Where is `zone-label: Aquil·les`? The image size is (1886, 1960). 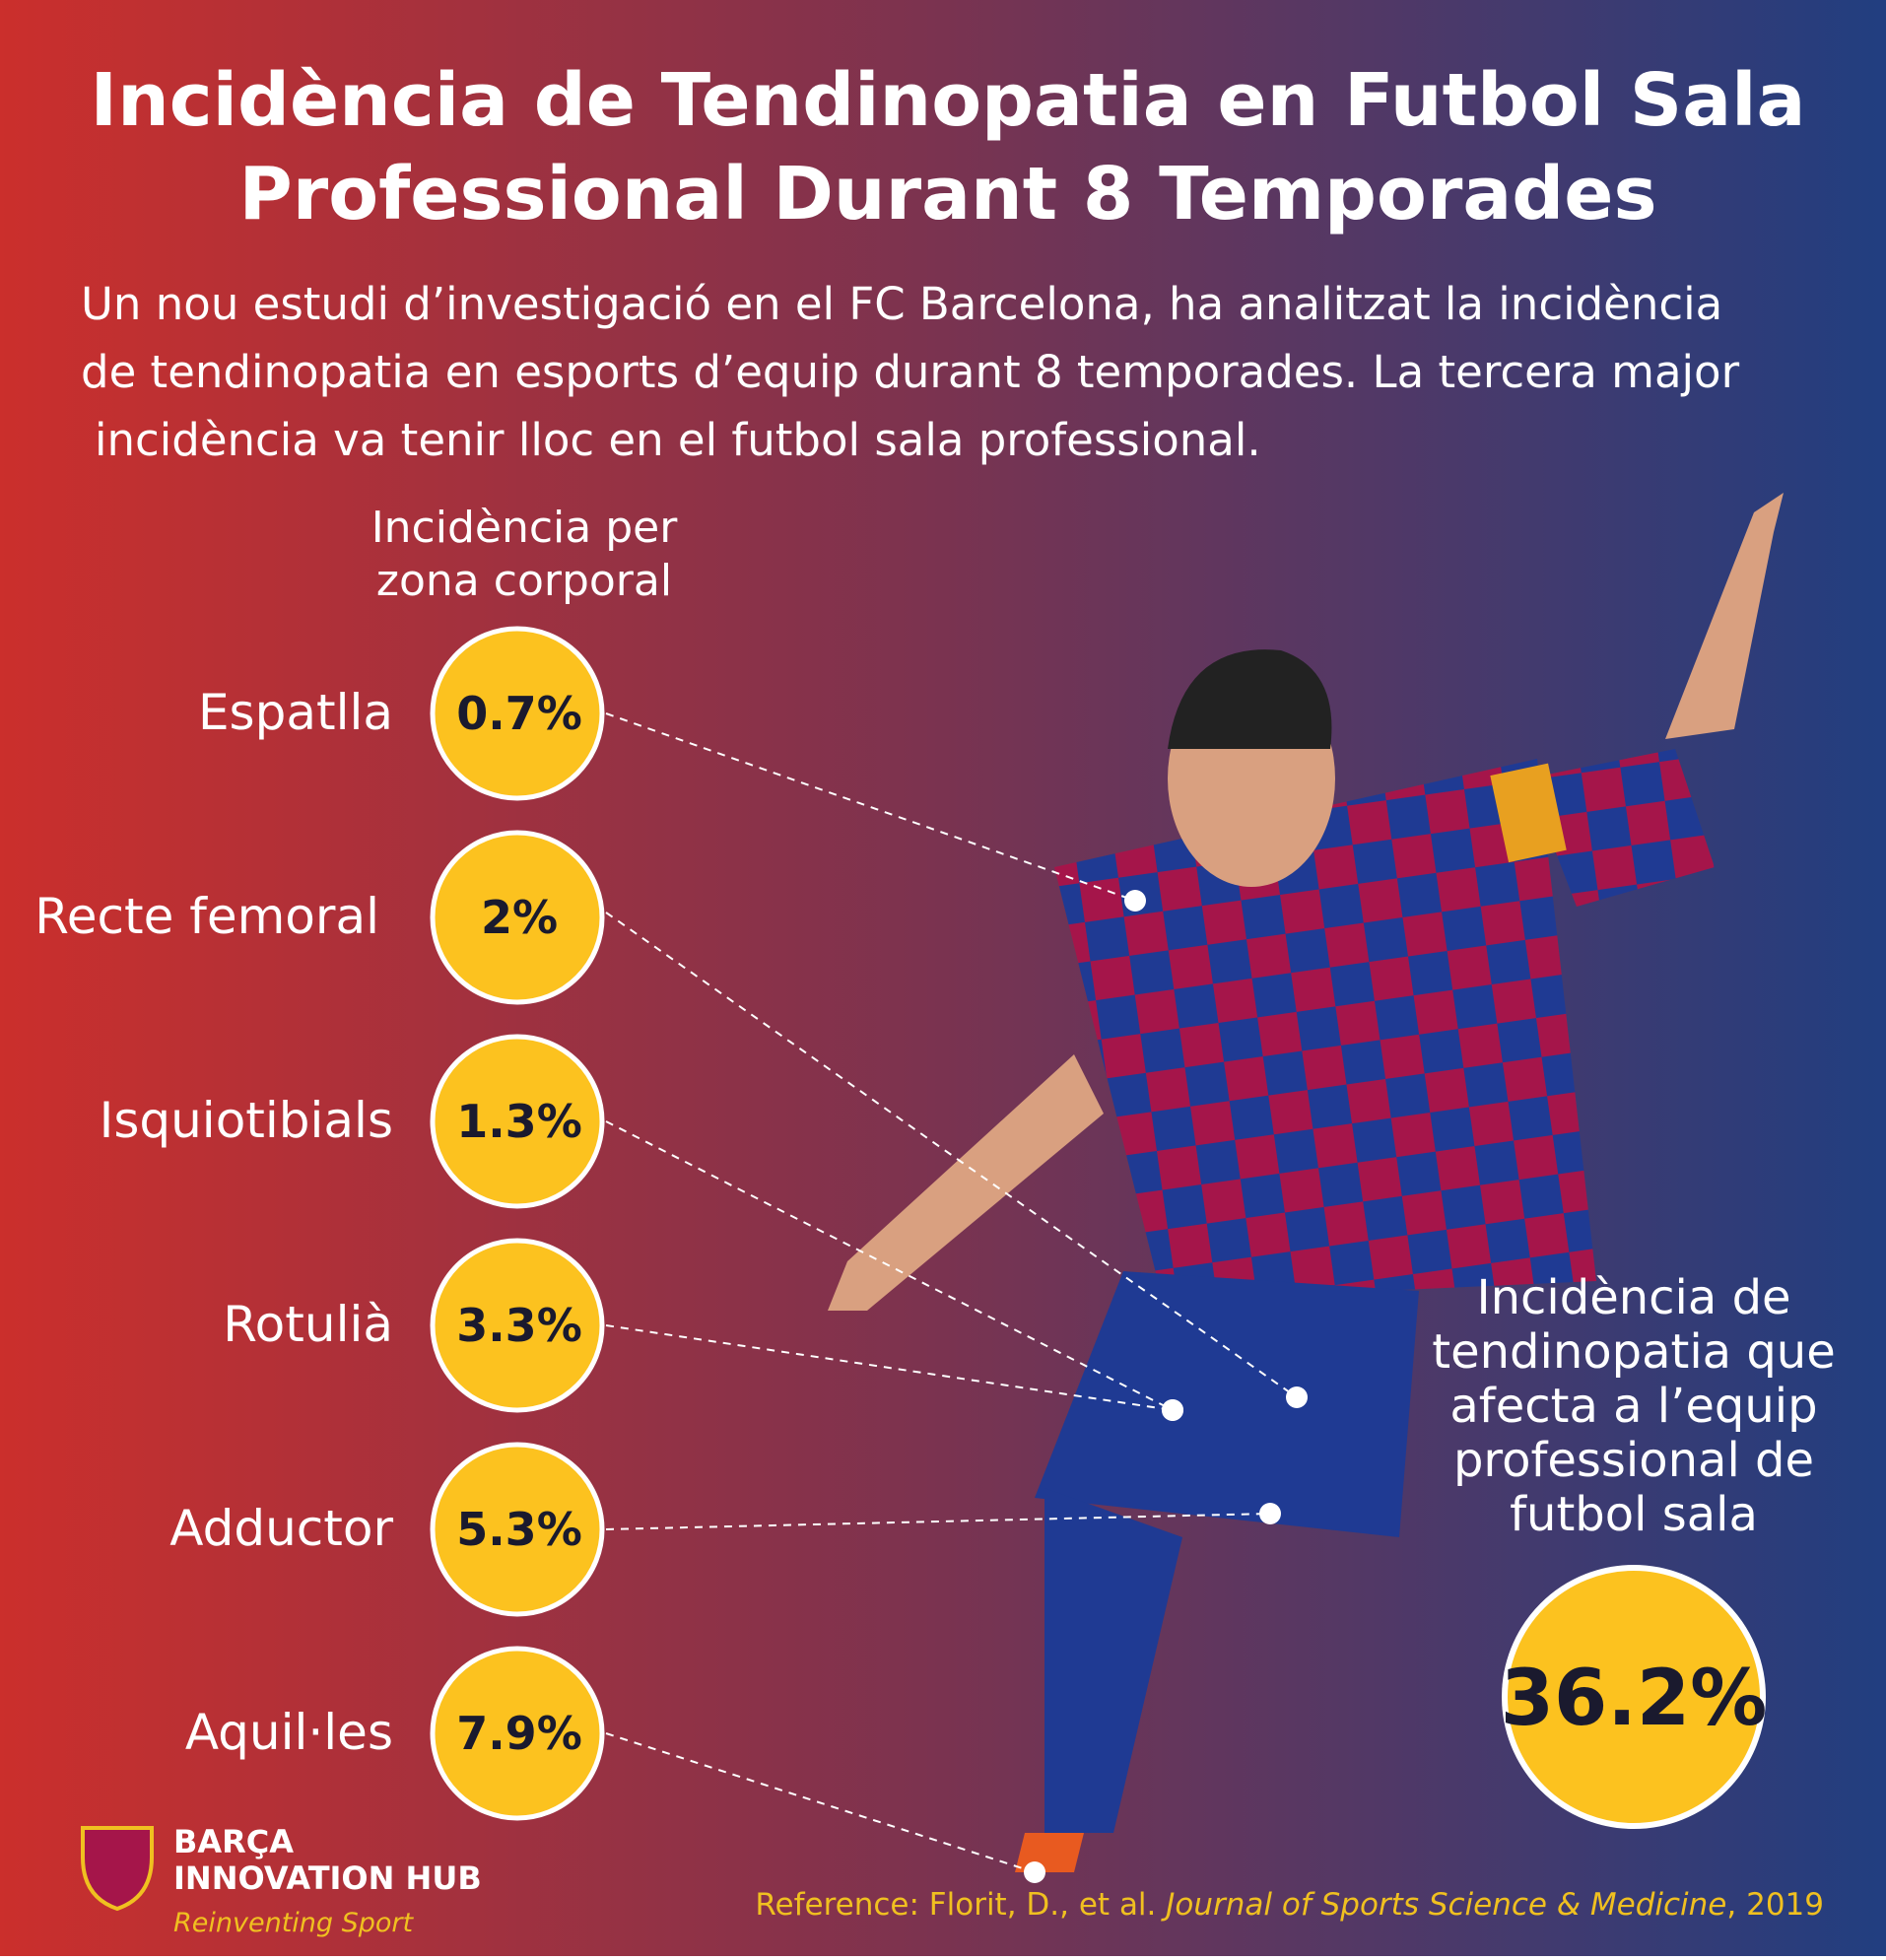 zone-label: Aquil·les is located at coordinates (289, 1733).